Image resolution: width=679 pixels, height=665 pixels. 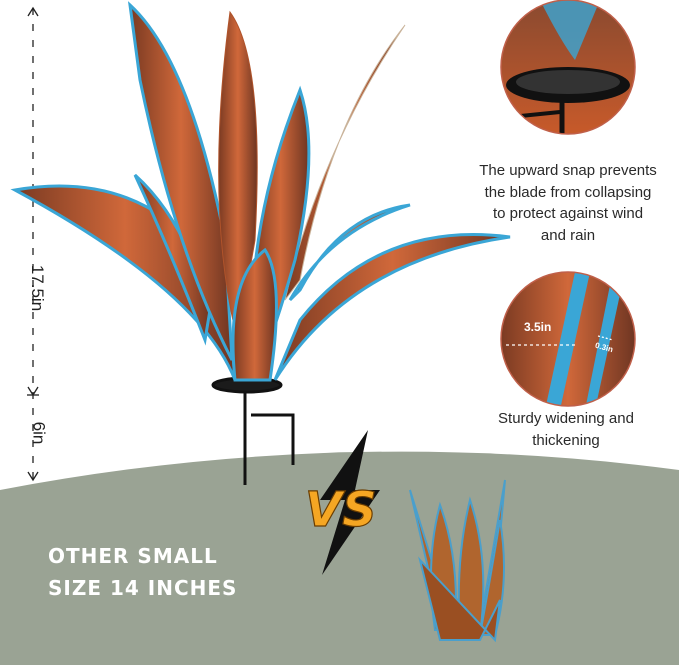 I want to click on width-label: 3.5in, so click(x=538, y=327).